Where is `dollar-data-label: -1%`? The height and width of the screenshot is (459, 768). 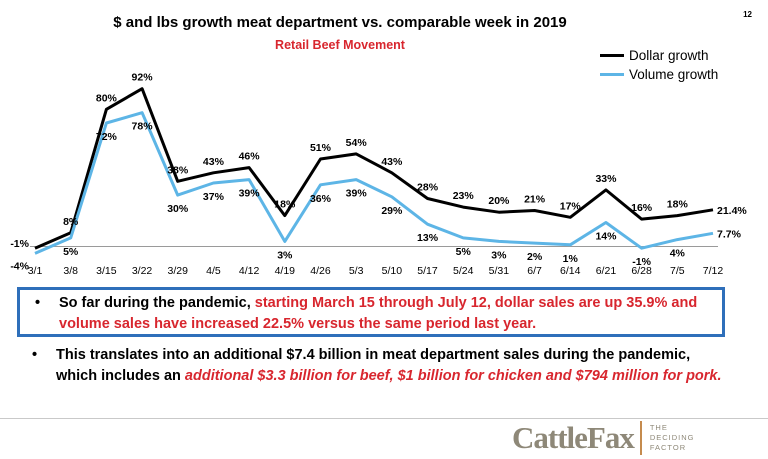
dollar-data-label: -1% is located at coordinates (19, 244).